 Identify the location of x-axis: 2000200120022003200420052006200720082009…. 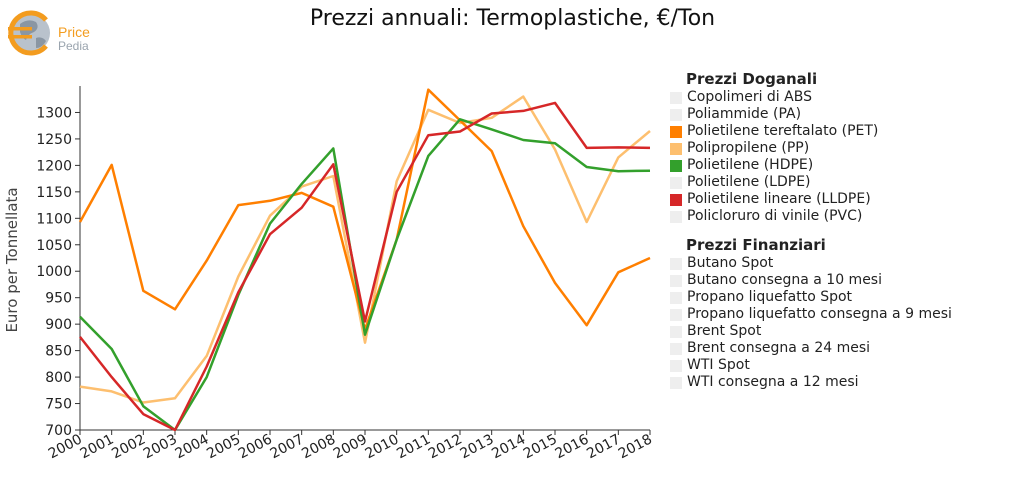
(350, 445).